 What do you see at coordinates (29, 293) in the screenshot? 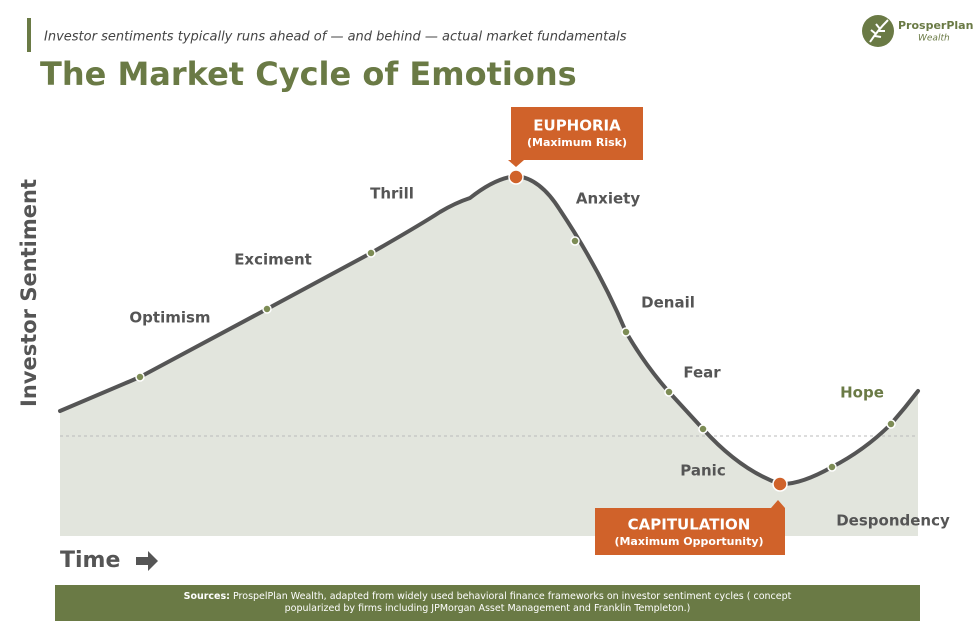
I see `y-axis-label: Investor Sentiment` at bounding box center [29, 293].